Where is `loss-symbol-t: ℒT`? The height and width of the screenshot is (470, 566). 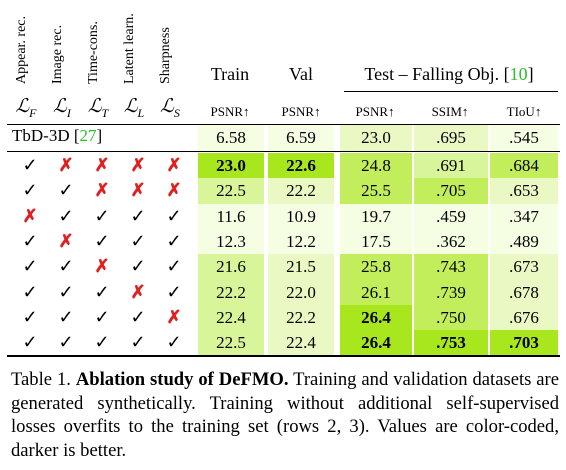 loss-symbol-t: ℒT is located at coordinates (98, 108).